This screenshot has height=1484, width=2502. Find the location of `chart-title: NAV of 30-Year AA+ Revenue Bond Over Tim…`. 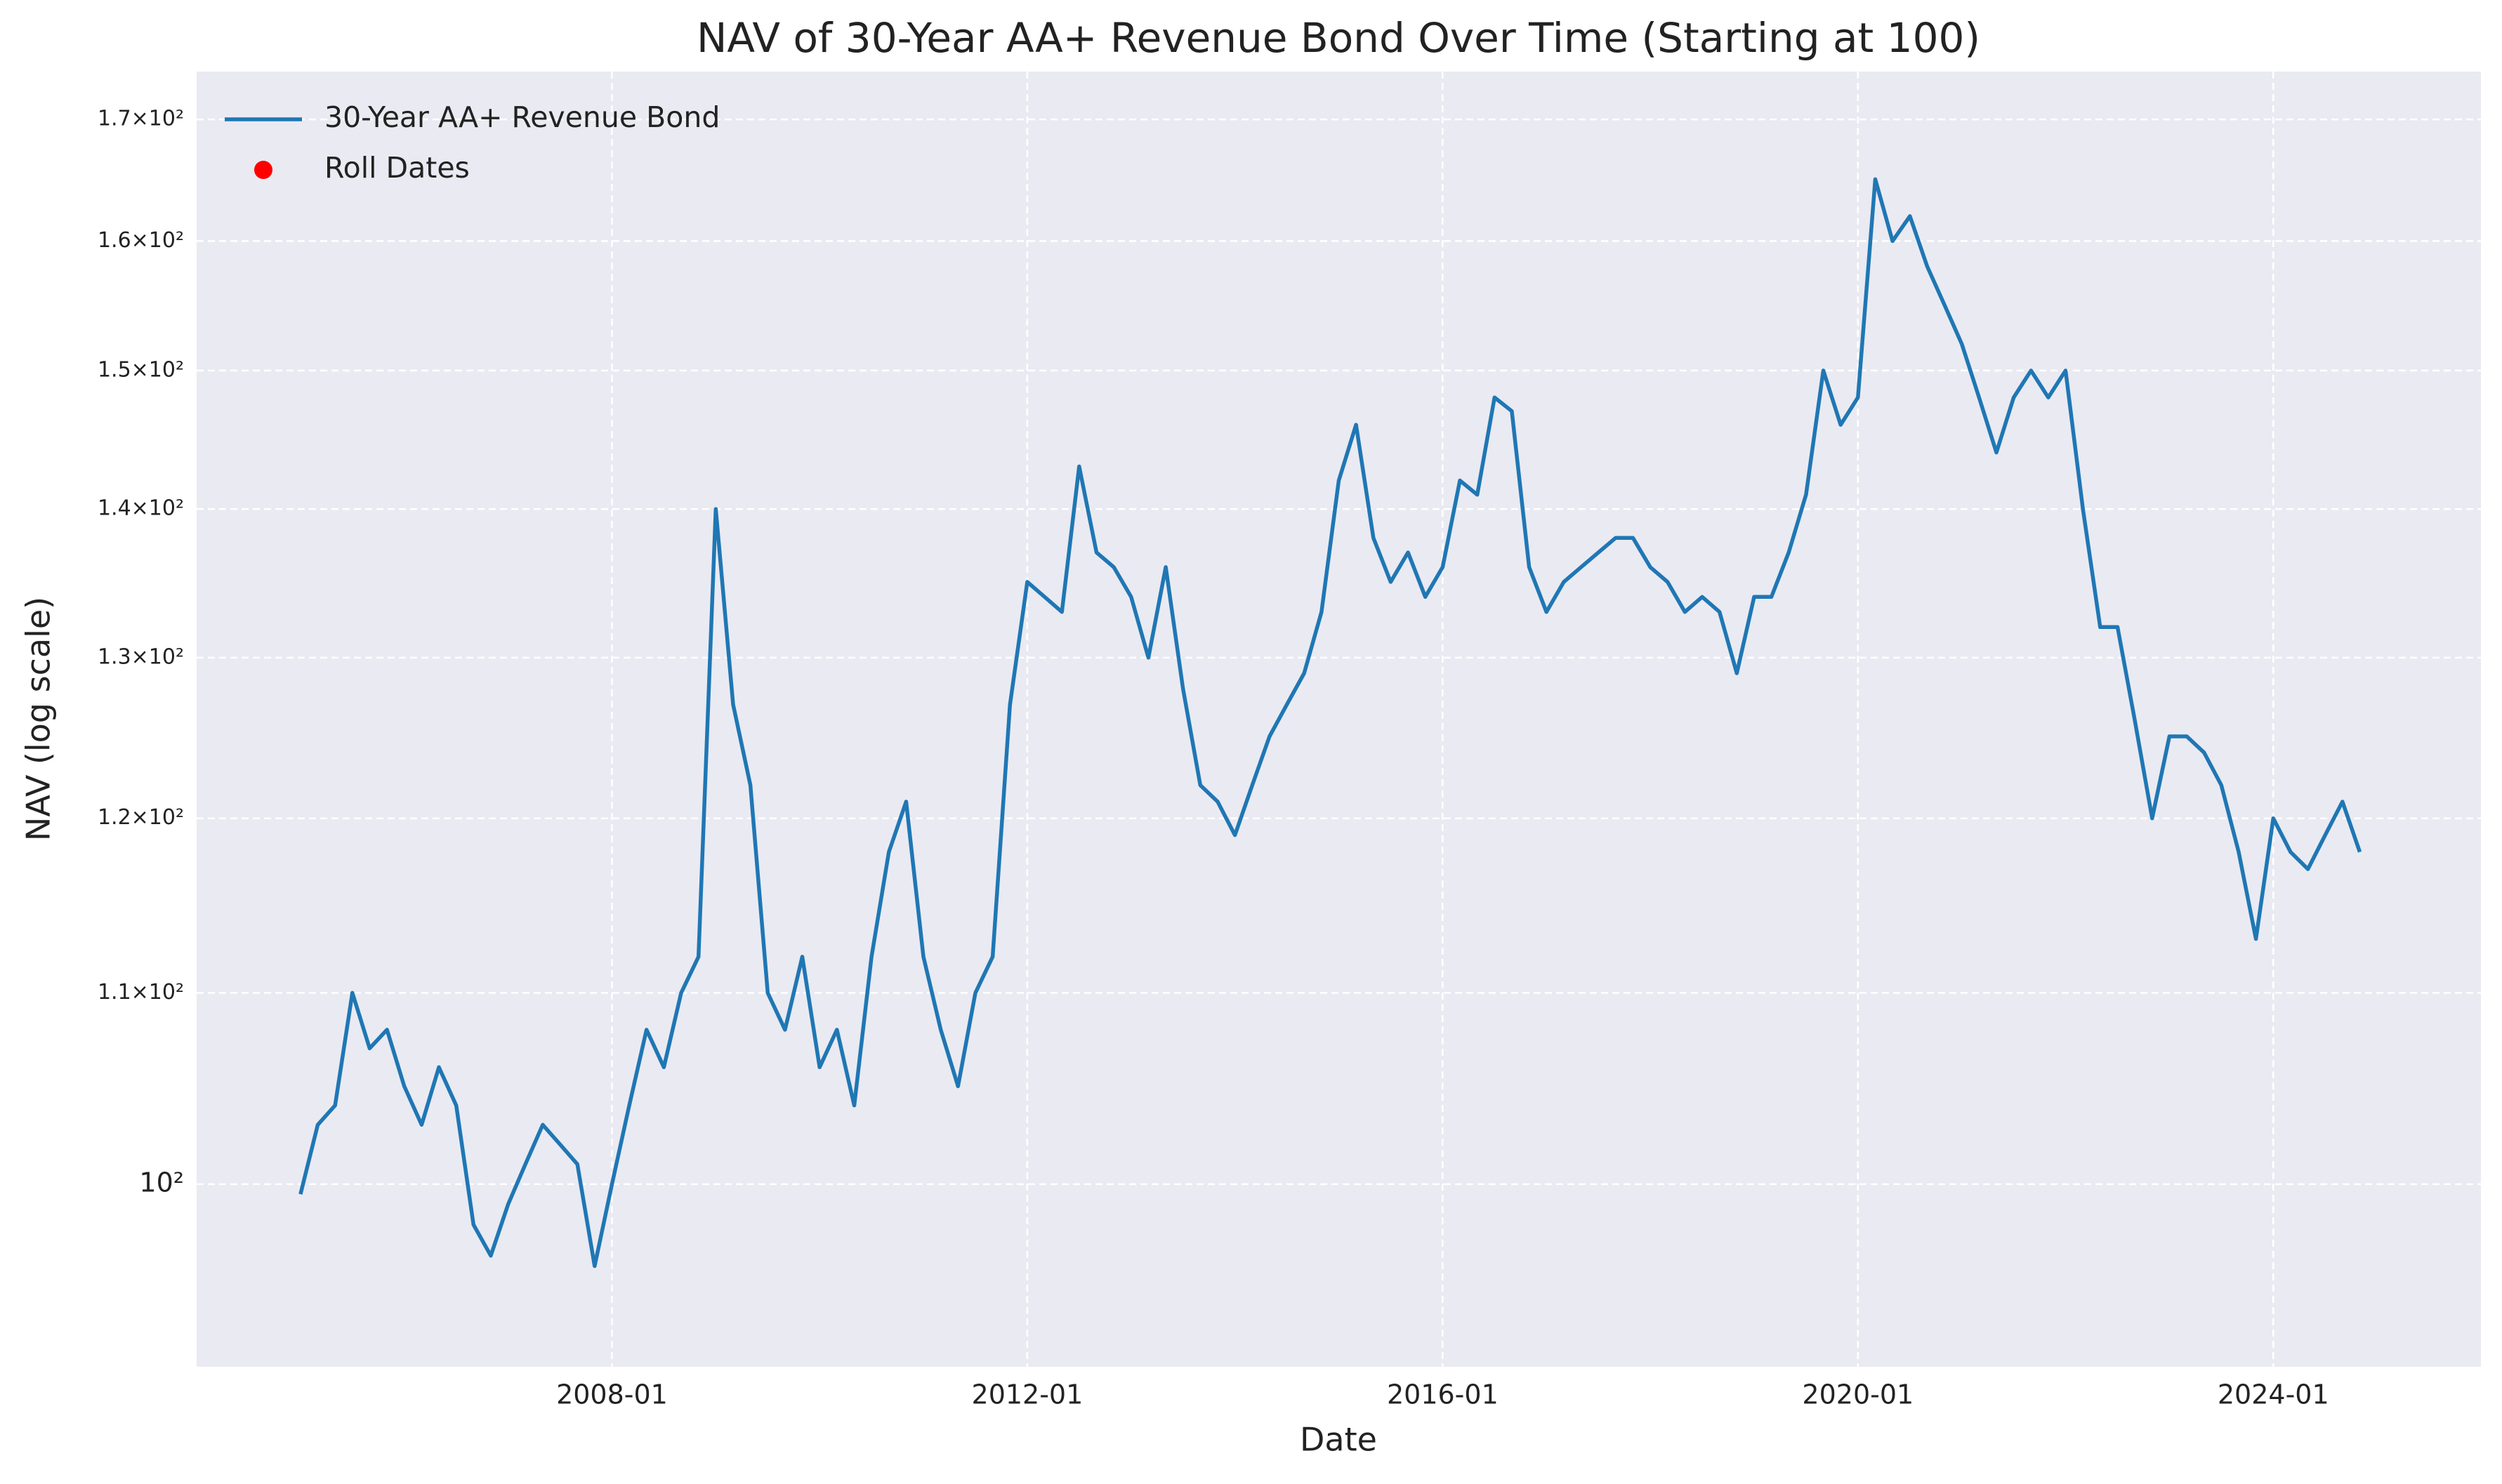

chart-title: NAV of 30-Year AA+ Revenue Bond Over Tim… is located at coordinates (1339, 38).